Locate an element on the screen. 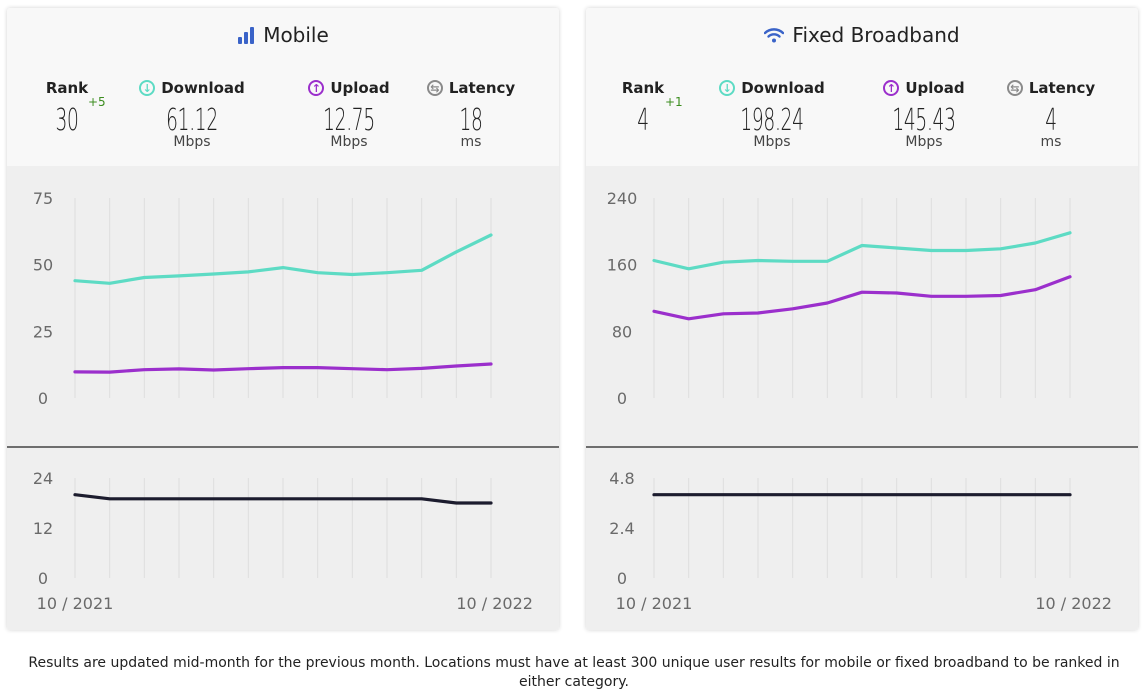 The height and width of the screenshot is (698, 1148). mobile-download: ↓ Download 61.12 Mbps is located at coordinates (192, 114).